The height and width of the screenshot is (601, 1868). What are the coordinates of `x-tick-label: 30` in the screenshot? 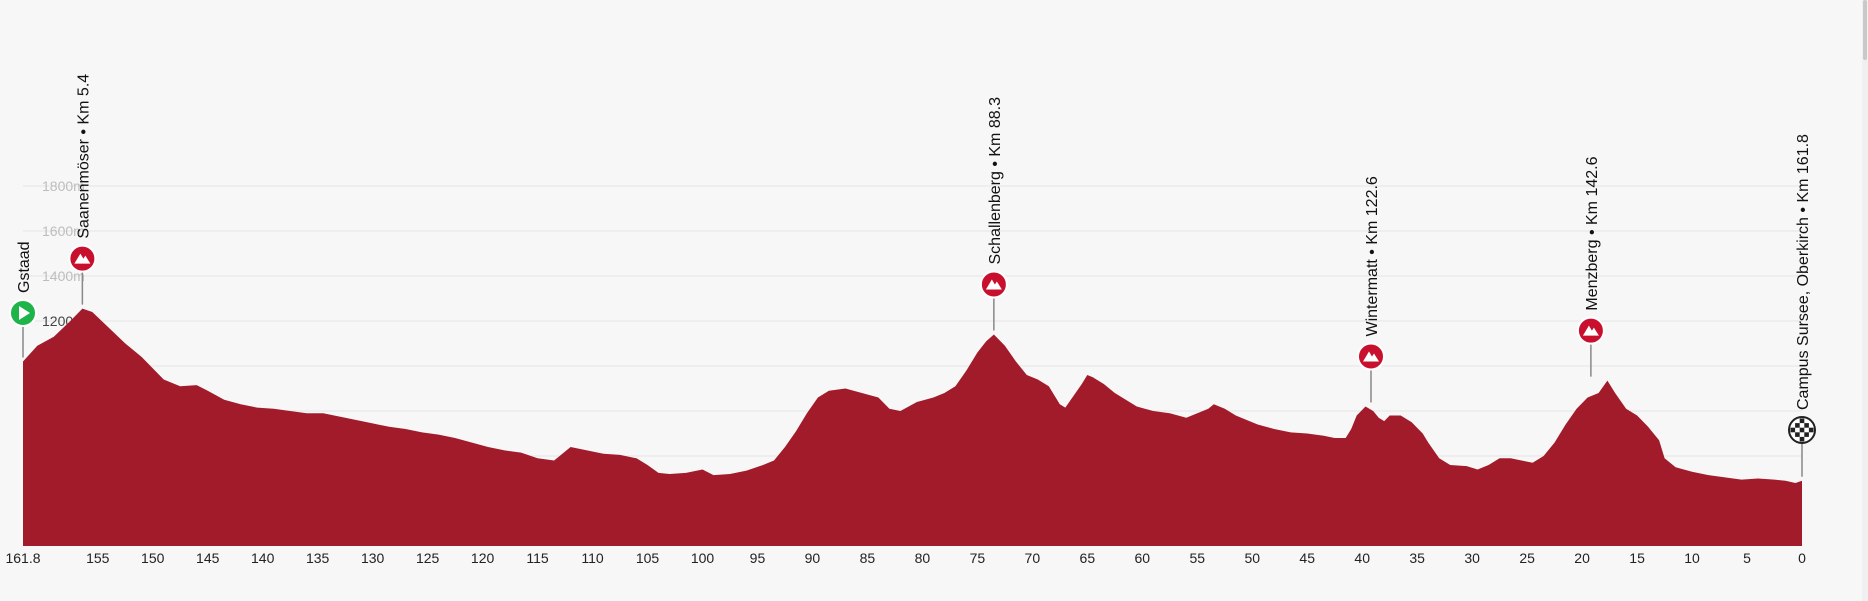 It's located at (1472, 558).